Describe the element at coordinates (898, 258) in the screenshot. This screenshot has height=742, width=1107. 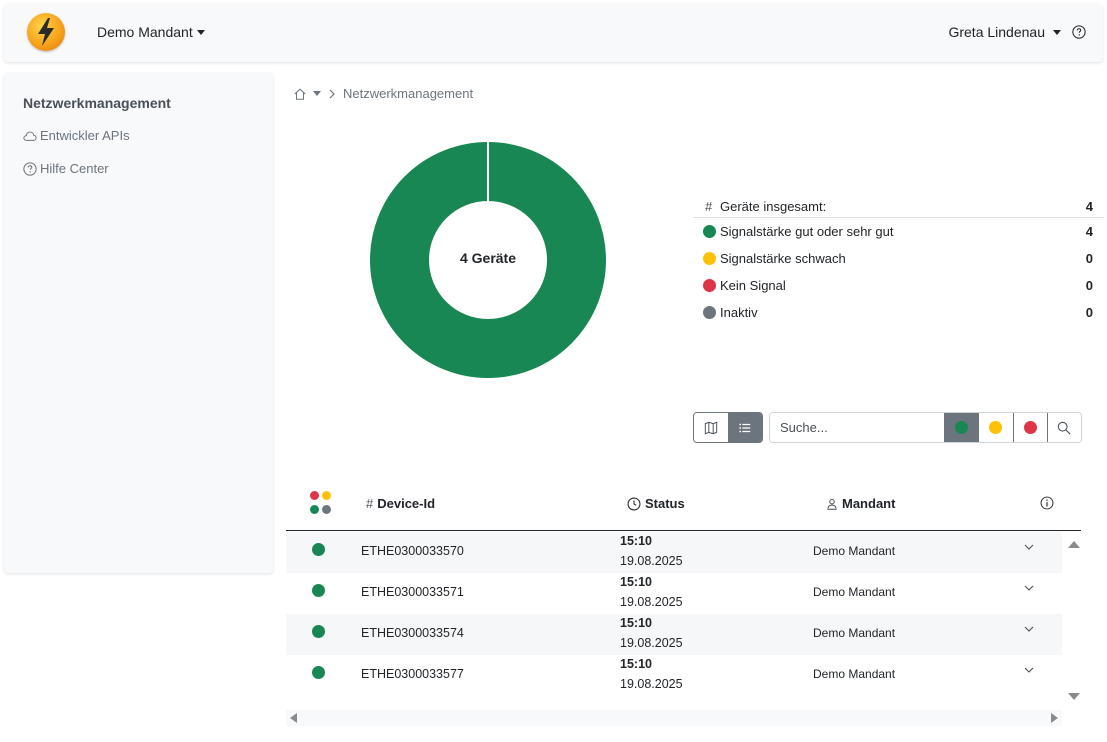
I see `stats-row-weak: Signalstärke schwach 0` at that location.